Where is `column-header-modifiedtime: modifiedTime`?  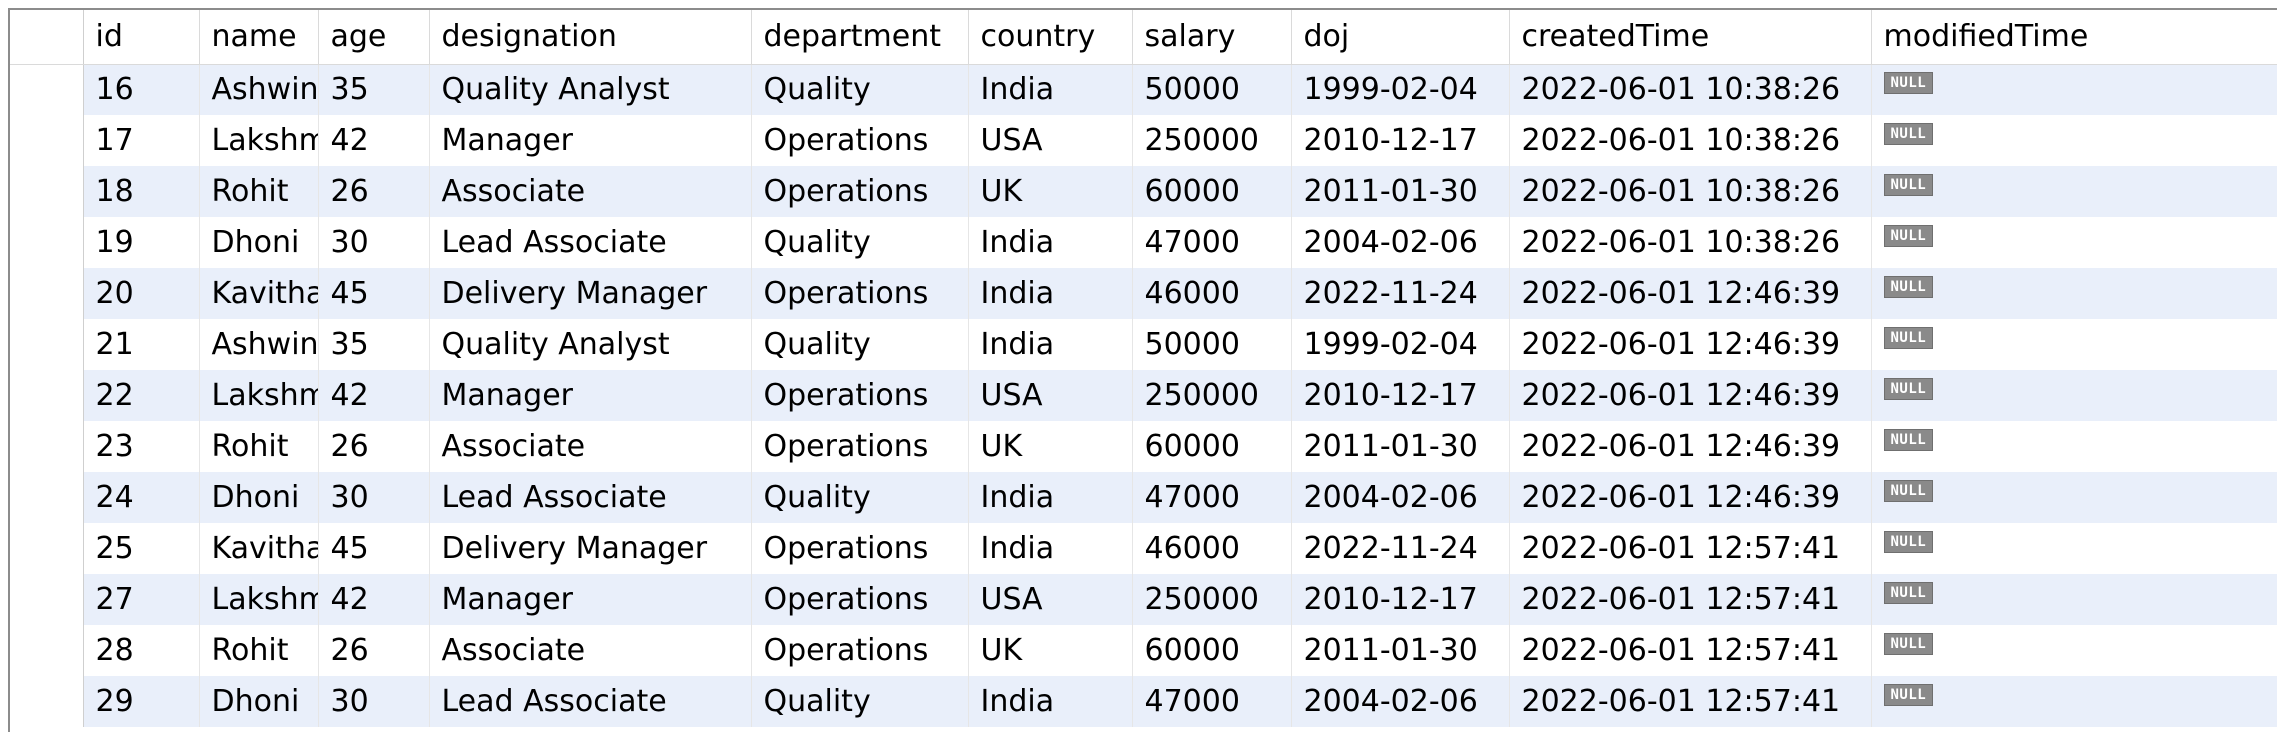
column-header-modifiedtime: modifiedTime is located at coordinates (2074, 37).